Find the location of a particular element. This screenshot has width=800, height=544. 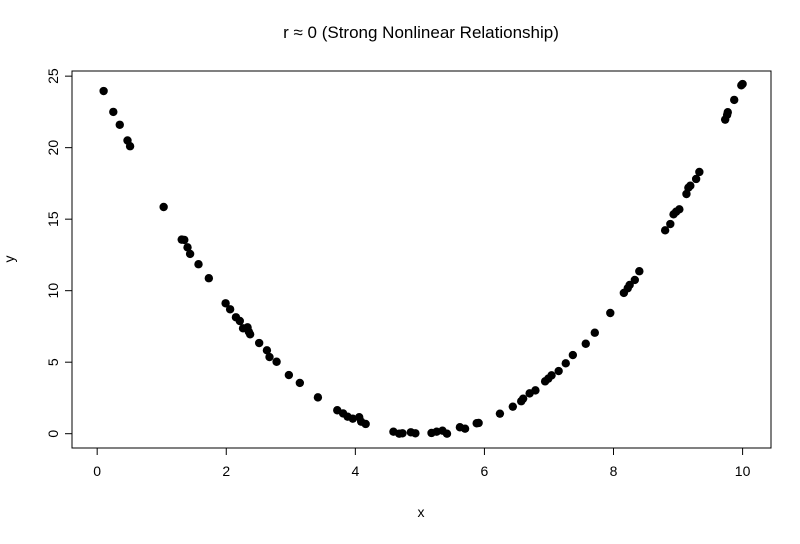

x-axis: 0 2 4 6 8 10 is located at coordinates (422, 463).